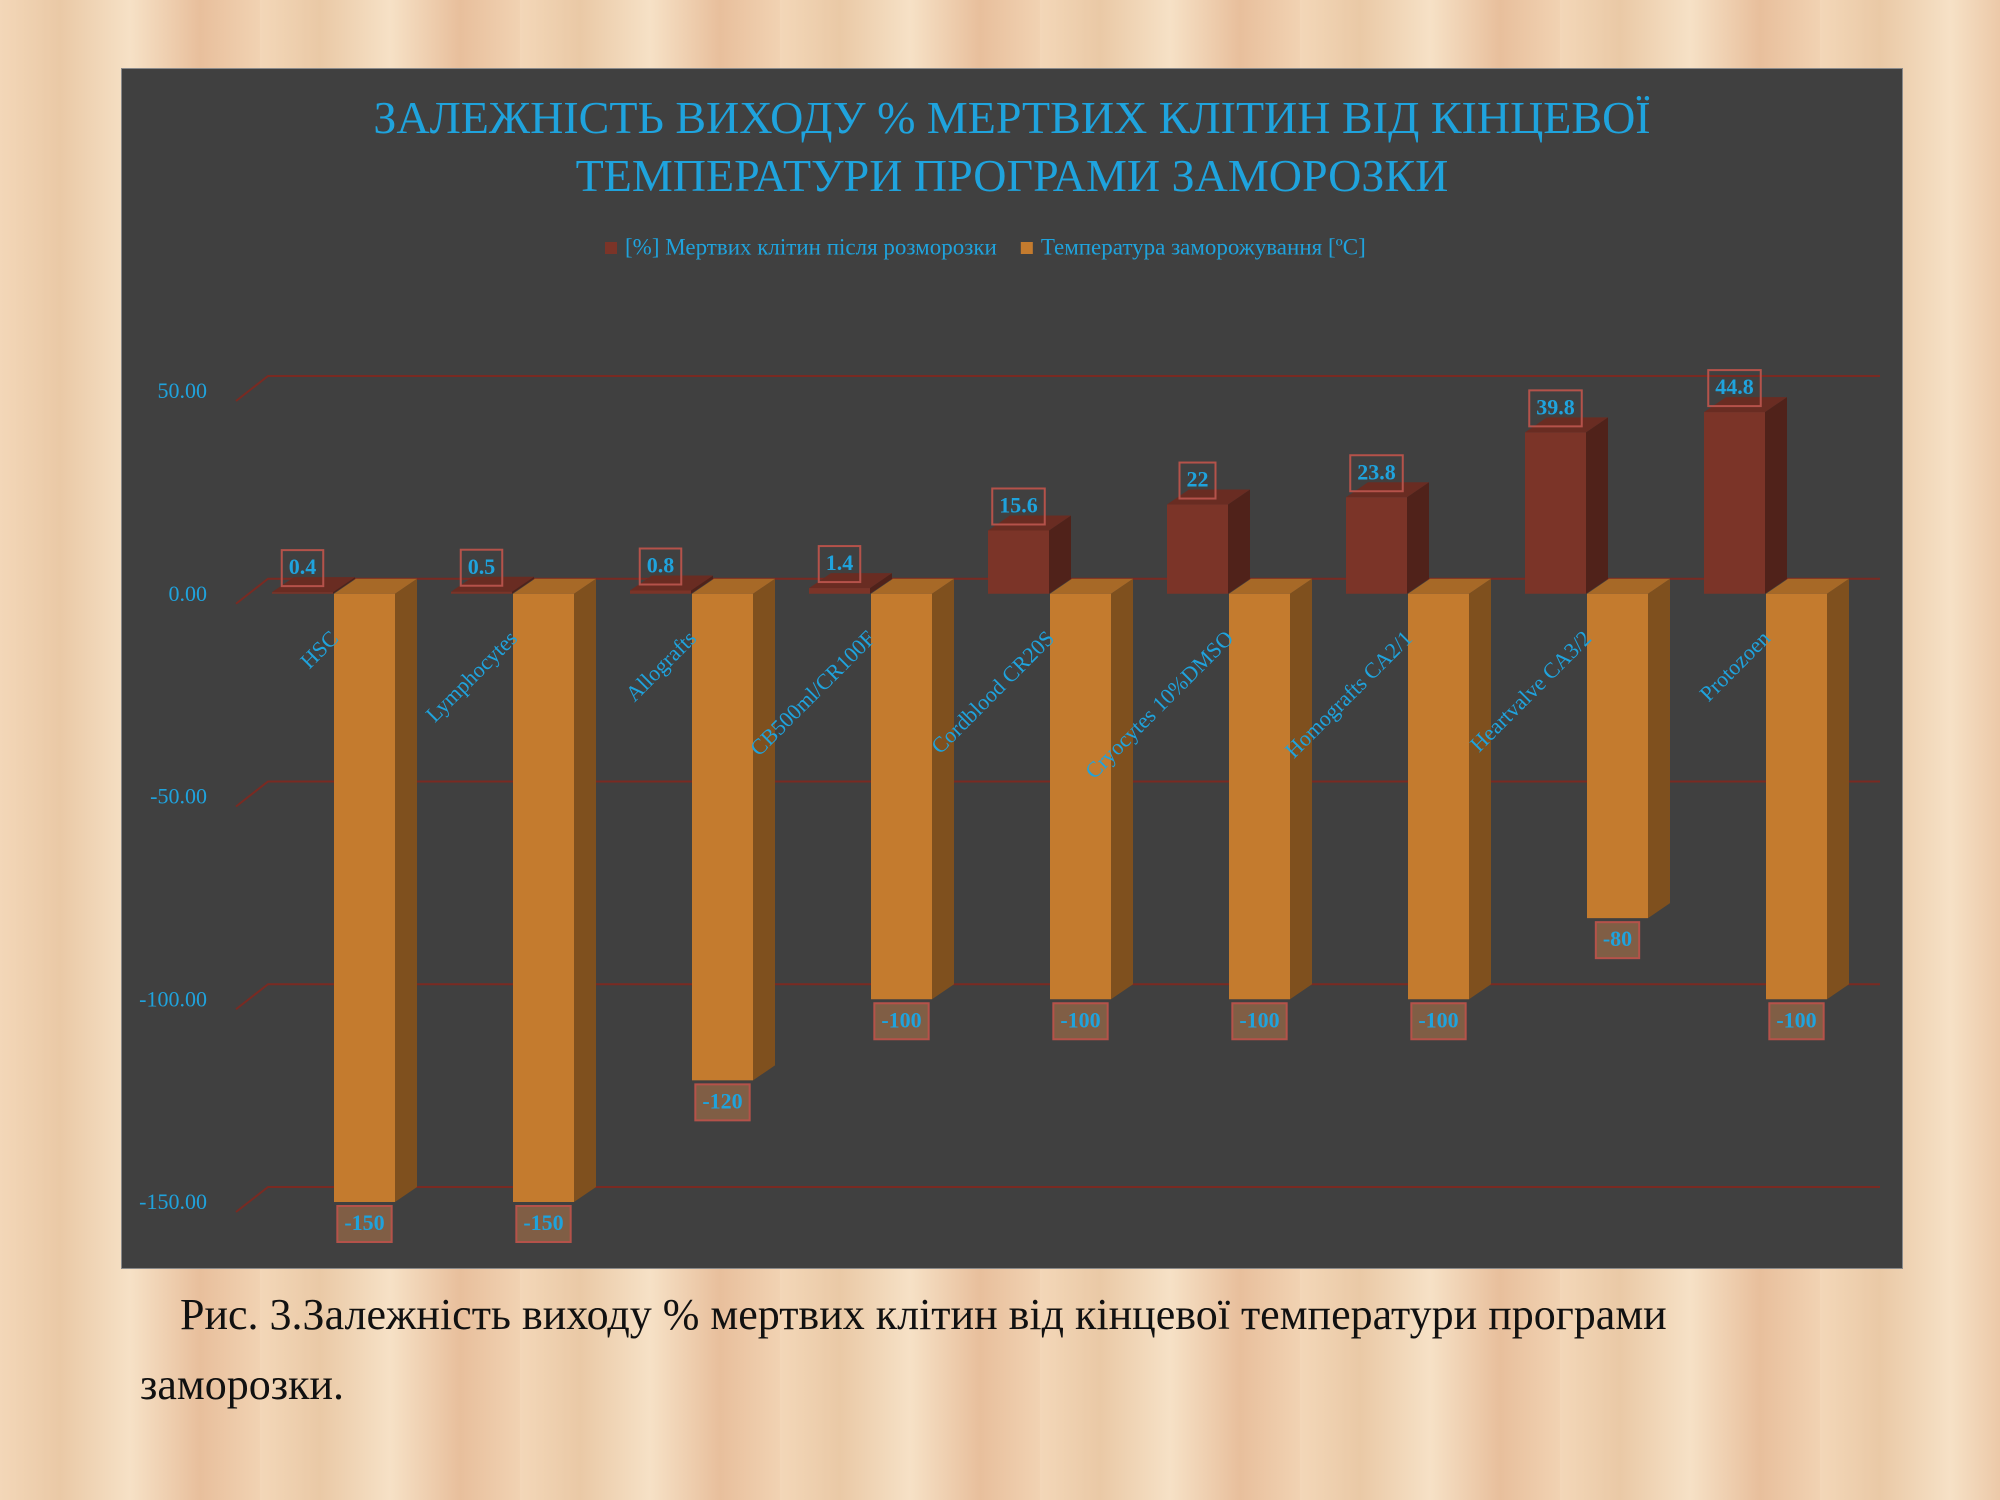  Describe the element at coordinates (1734, 386) in the screenshot. I see `value-label: 44.8` at that location.